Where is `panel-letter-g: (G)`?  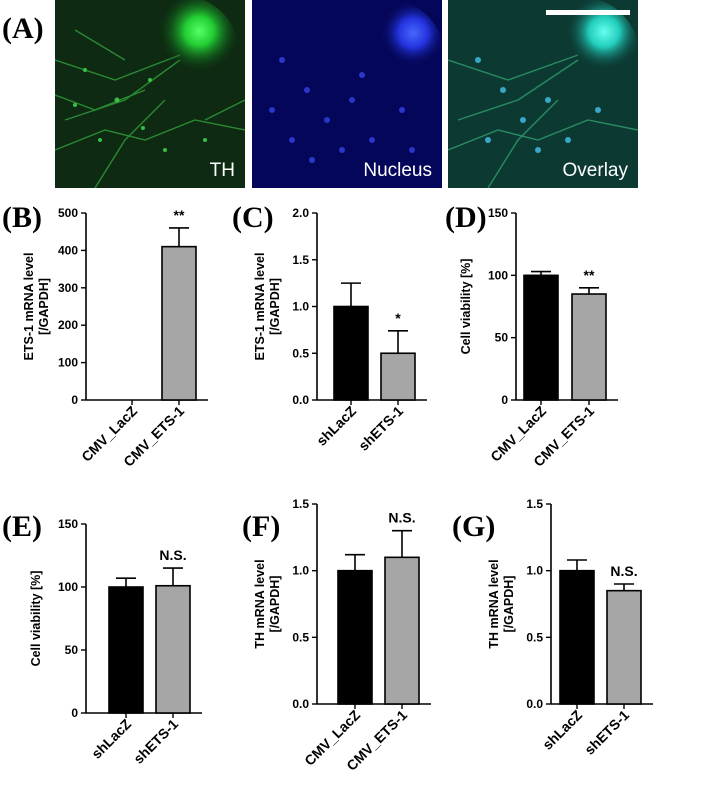 panel-letter-g: (G) is located at coordinates (474, 526).